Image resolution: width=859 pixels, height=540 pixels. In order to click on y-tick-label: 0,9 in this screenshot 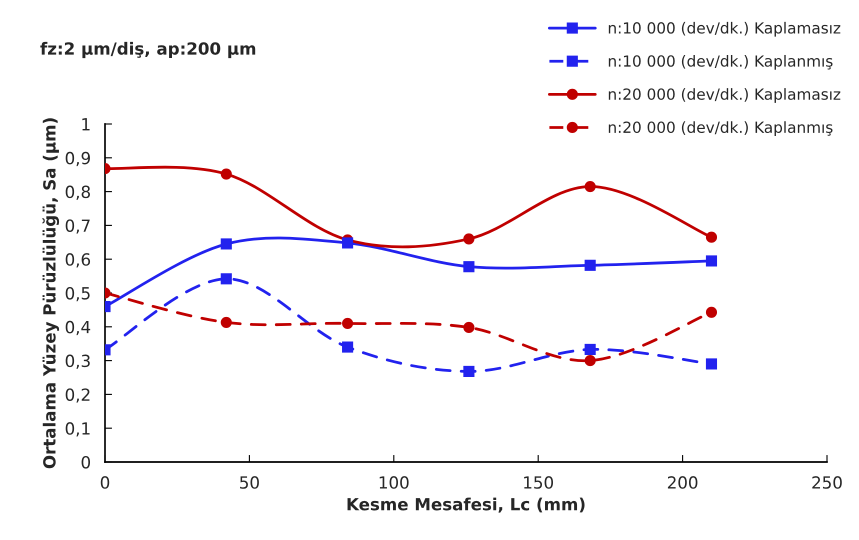, I will do `click(78, 159)`.